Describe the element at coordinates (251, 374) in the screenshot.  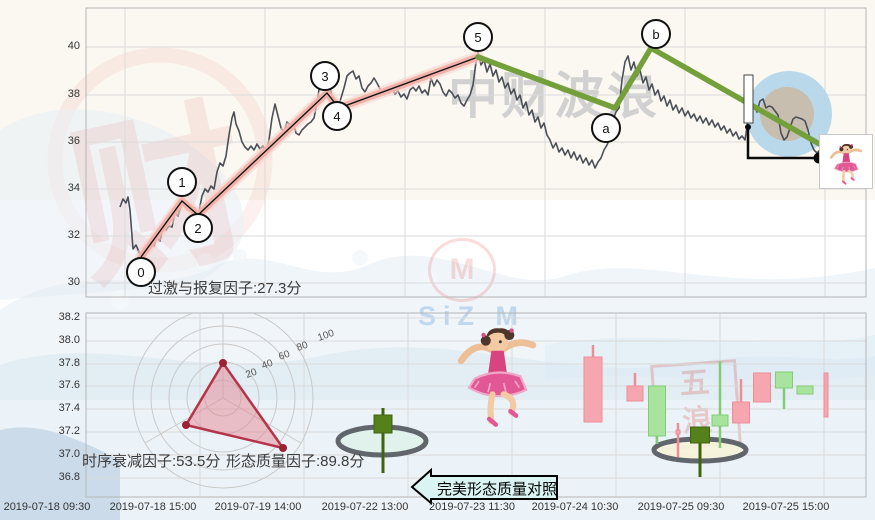
I see `radar-scale-label: 20` at that location.